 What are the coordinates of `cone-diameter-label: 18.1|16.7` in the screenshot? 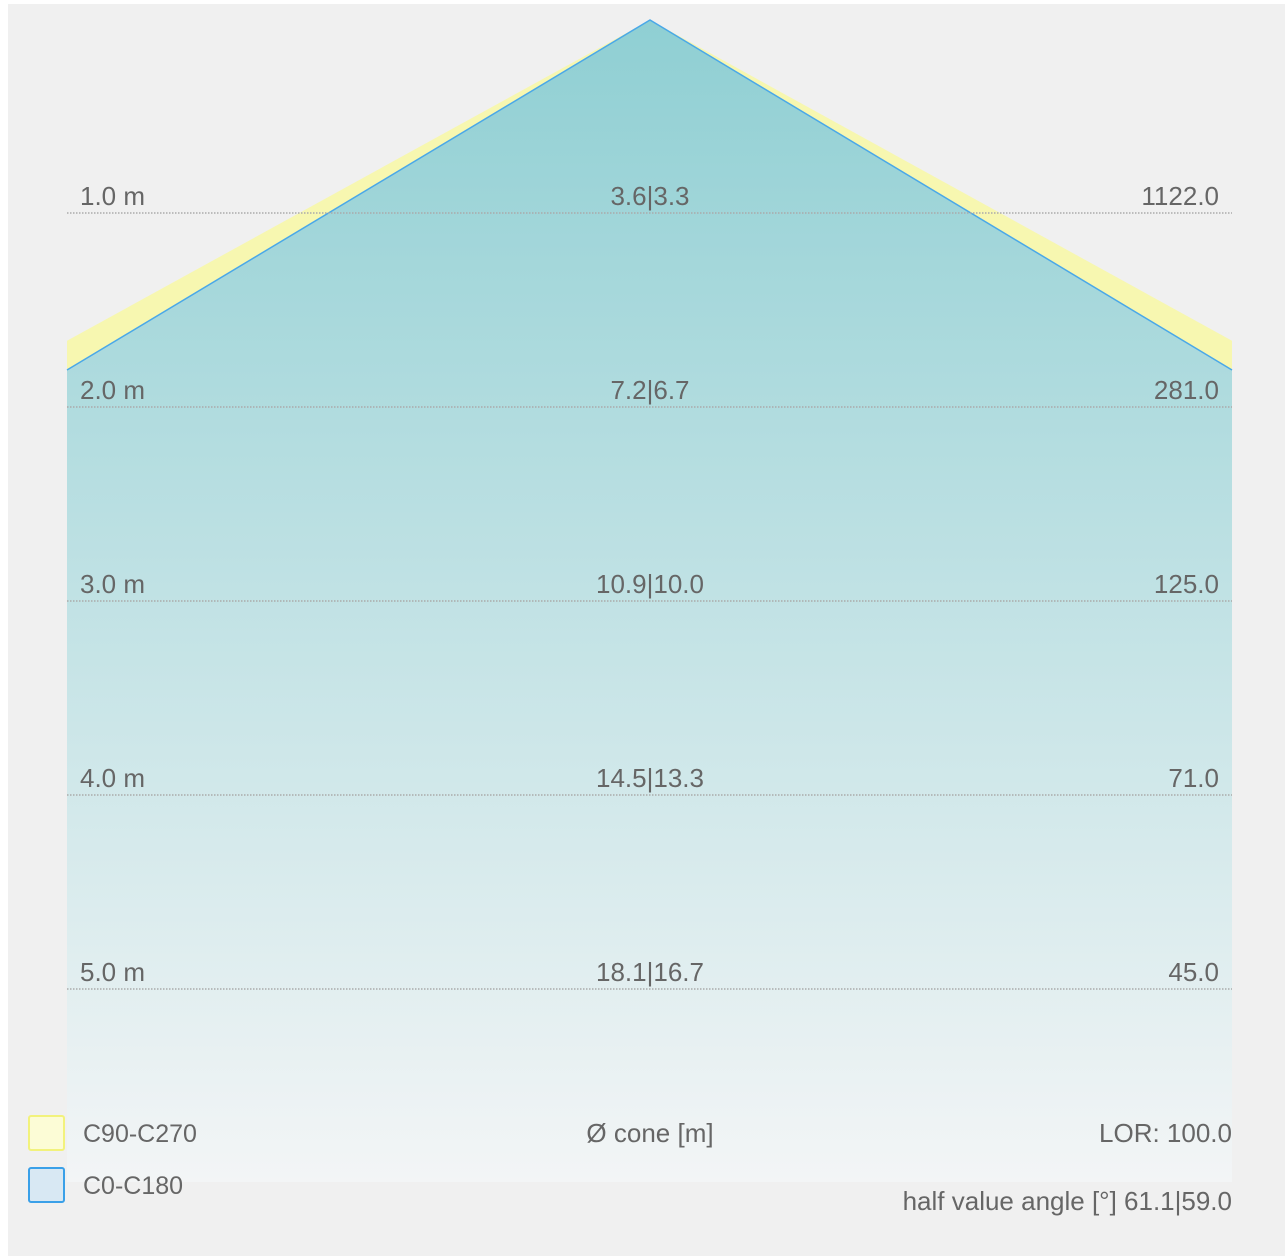 It's located at (650, 972).